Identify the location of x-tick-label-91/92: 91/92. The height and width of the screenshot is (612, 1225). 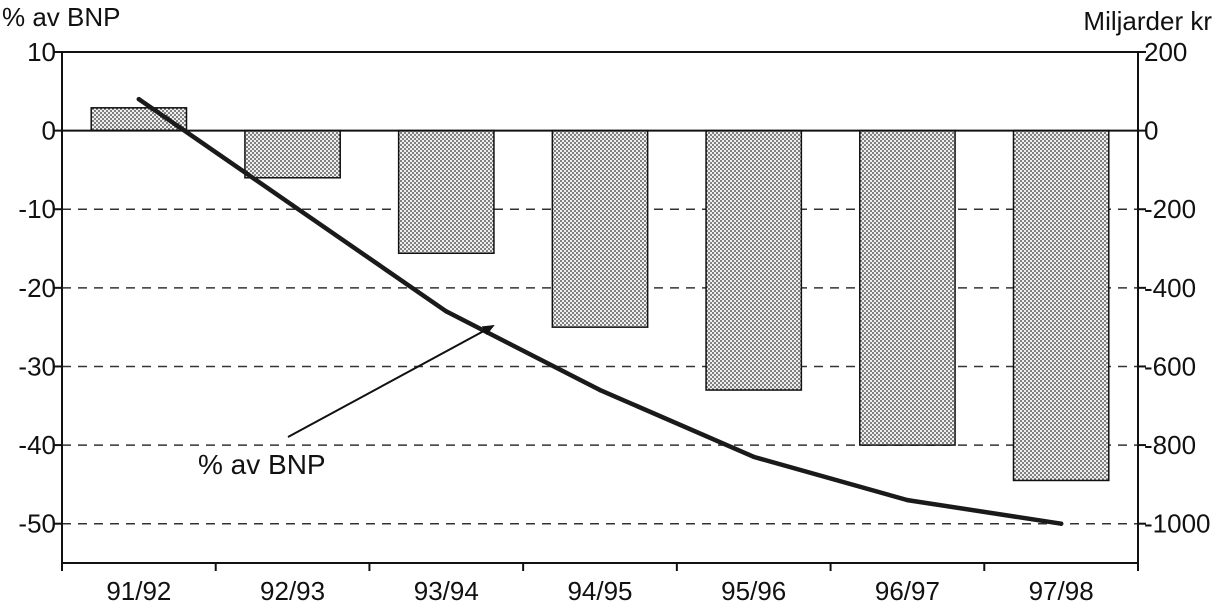
(138, 591).